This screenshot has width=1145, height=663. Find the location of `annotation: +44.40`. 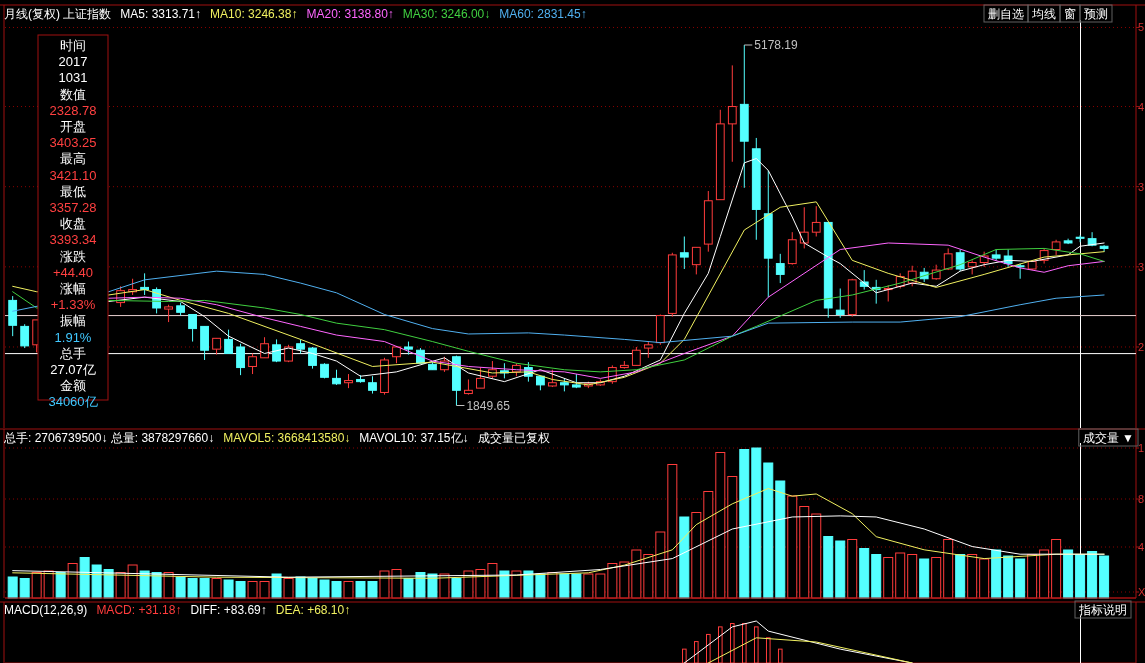

annotation: +44.40 is located at coordinates (73, 272).